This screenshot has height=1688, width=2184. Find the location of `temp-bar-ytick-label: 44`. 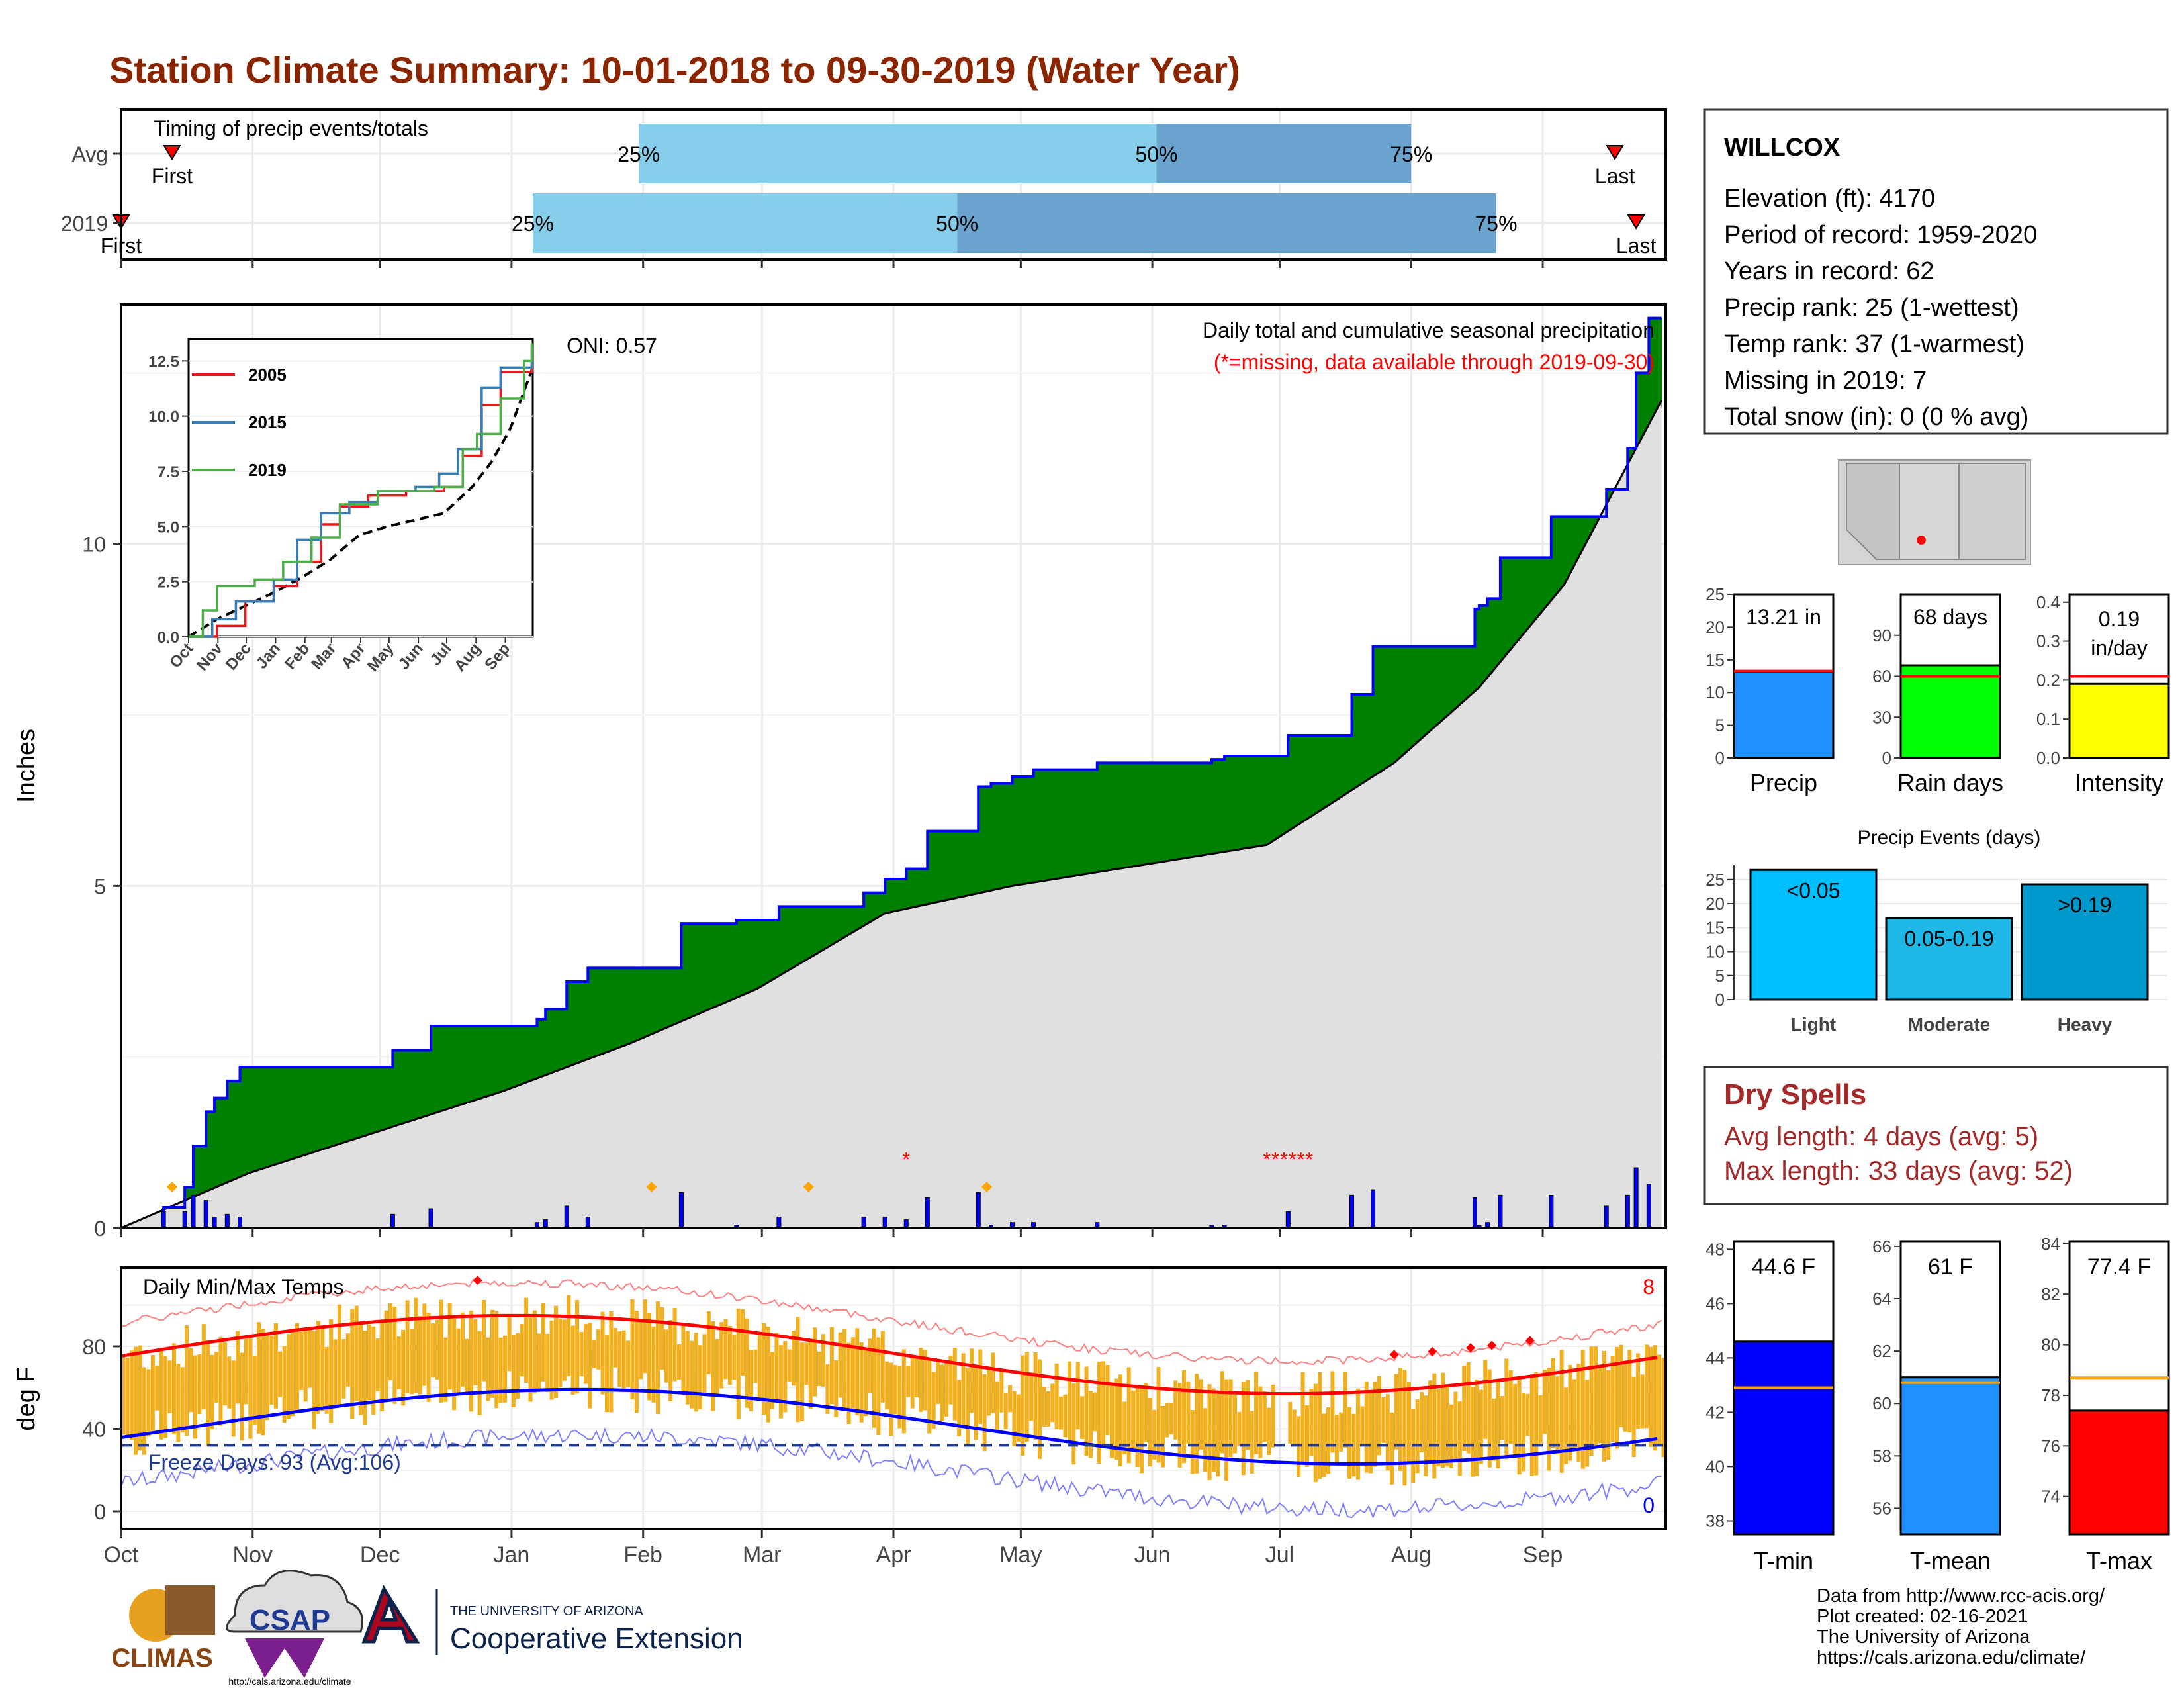

temp-bar-ytick-label: 44 is located at coordinates (1715, 1358).